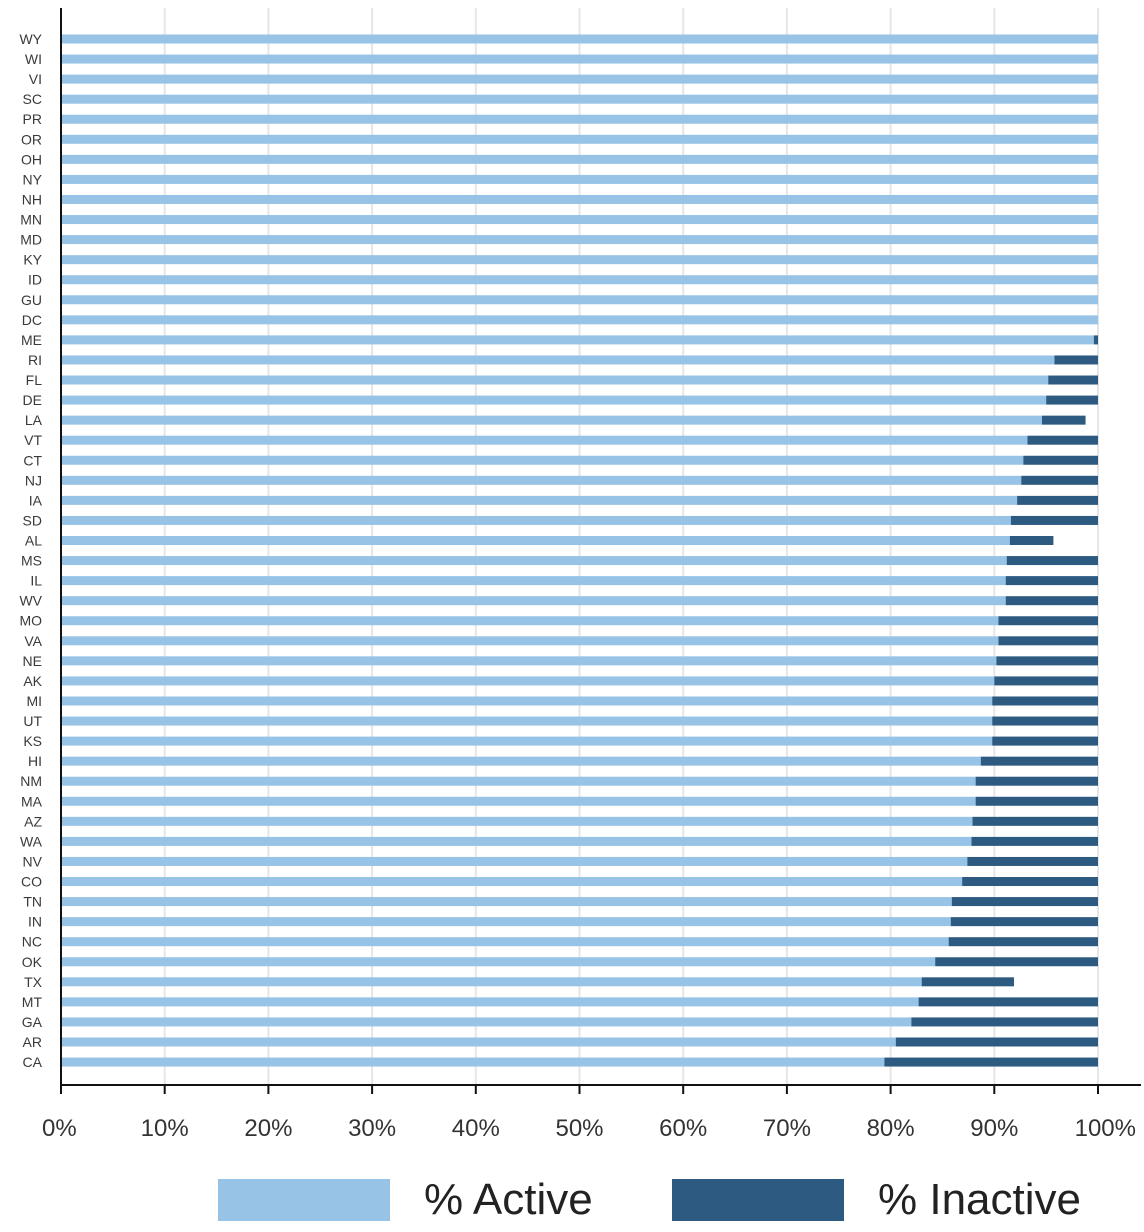 The width and height of the screenshot is (1144, 1232). What do you see at coordinates (31, 159) in the screenshot?
I see `y-tick-label-oh: OH` at bounding box center [31, 159].